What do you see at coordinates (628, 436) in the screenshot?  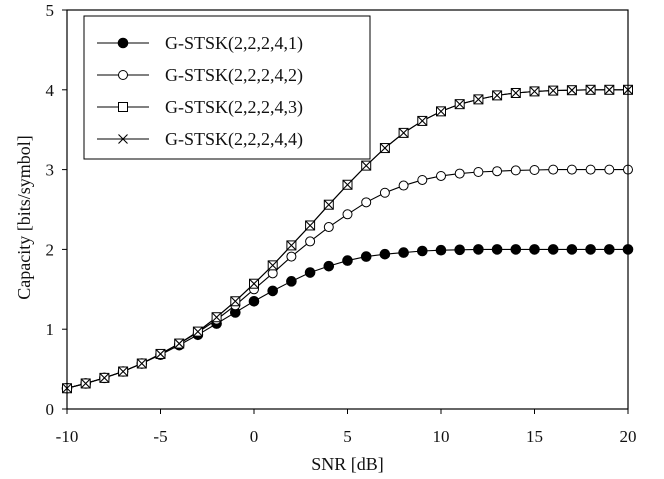 I see `x-tick-label: 20` at bounding box center [628, 436].